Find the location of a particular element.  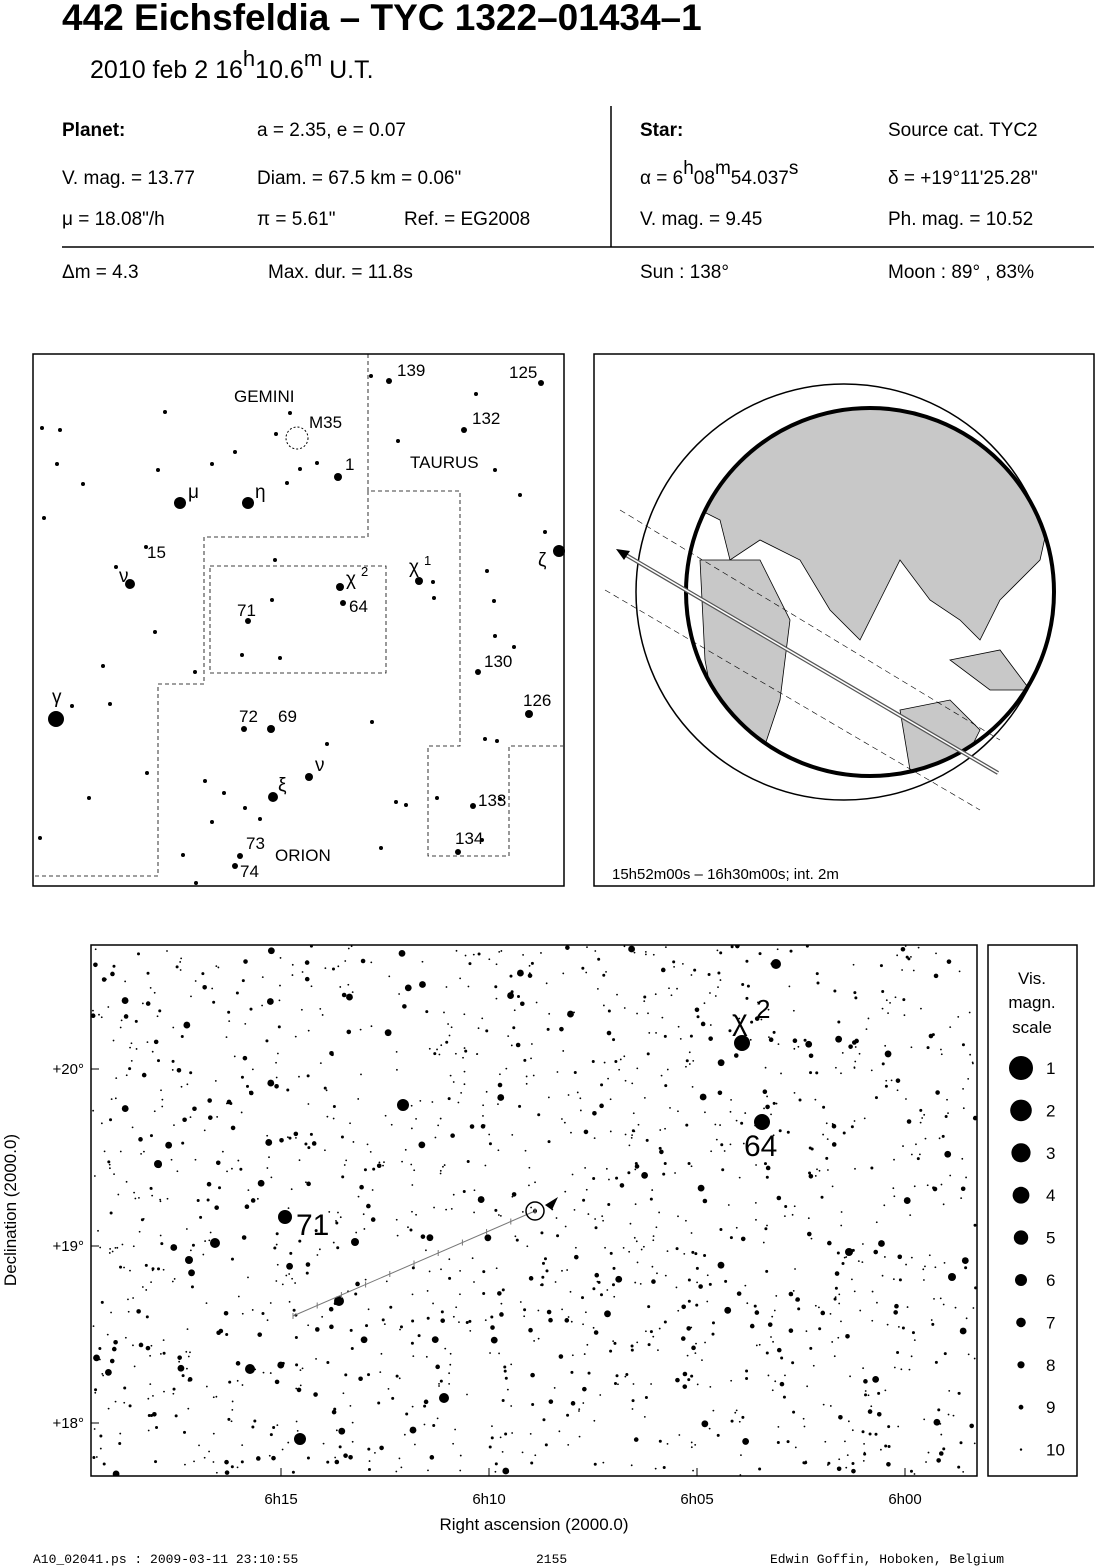

scale-label: 4 is located at coordinates (1050, 1195).